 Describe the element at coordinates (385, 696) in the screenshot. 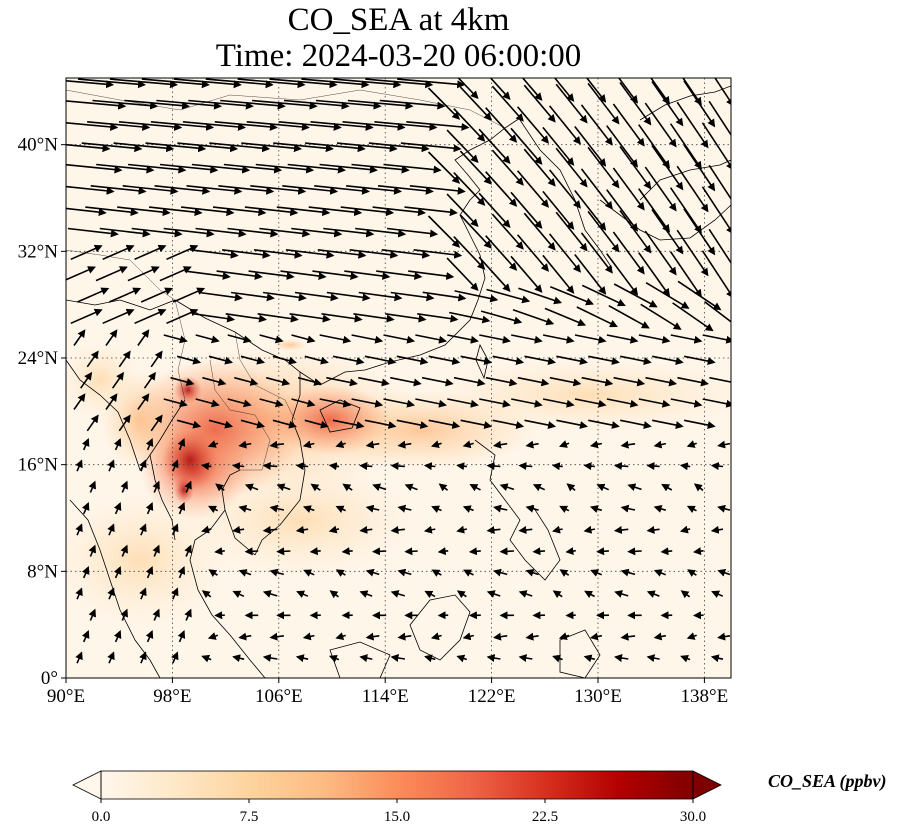

I see `lon-tick-label: 114°E` at that location.